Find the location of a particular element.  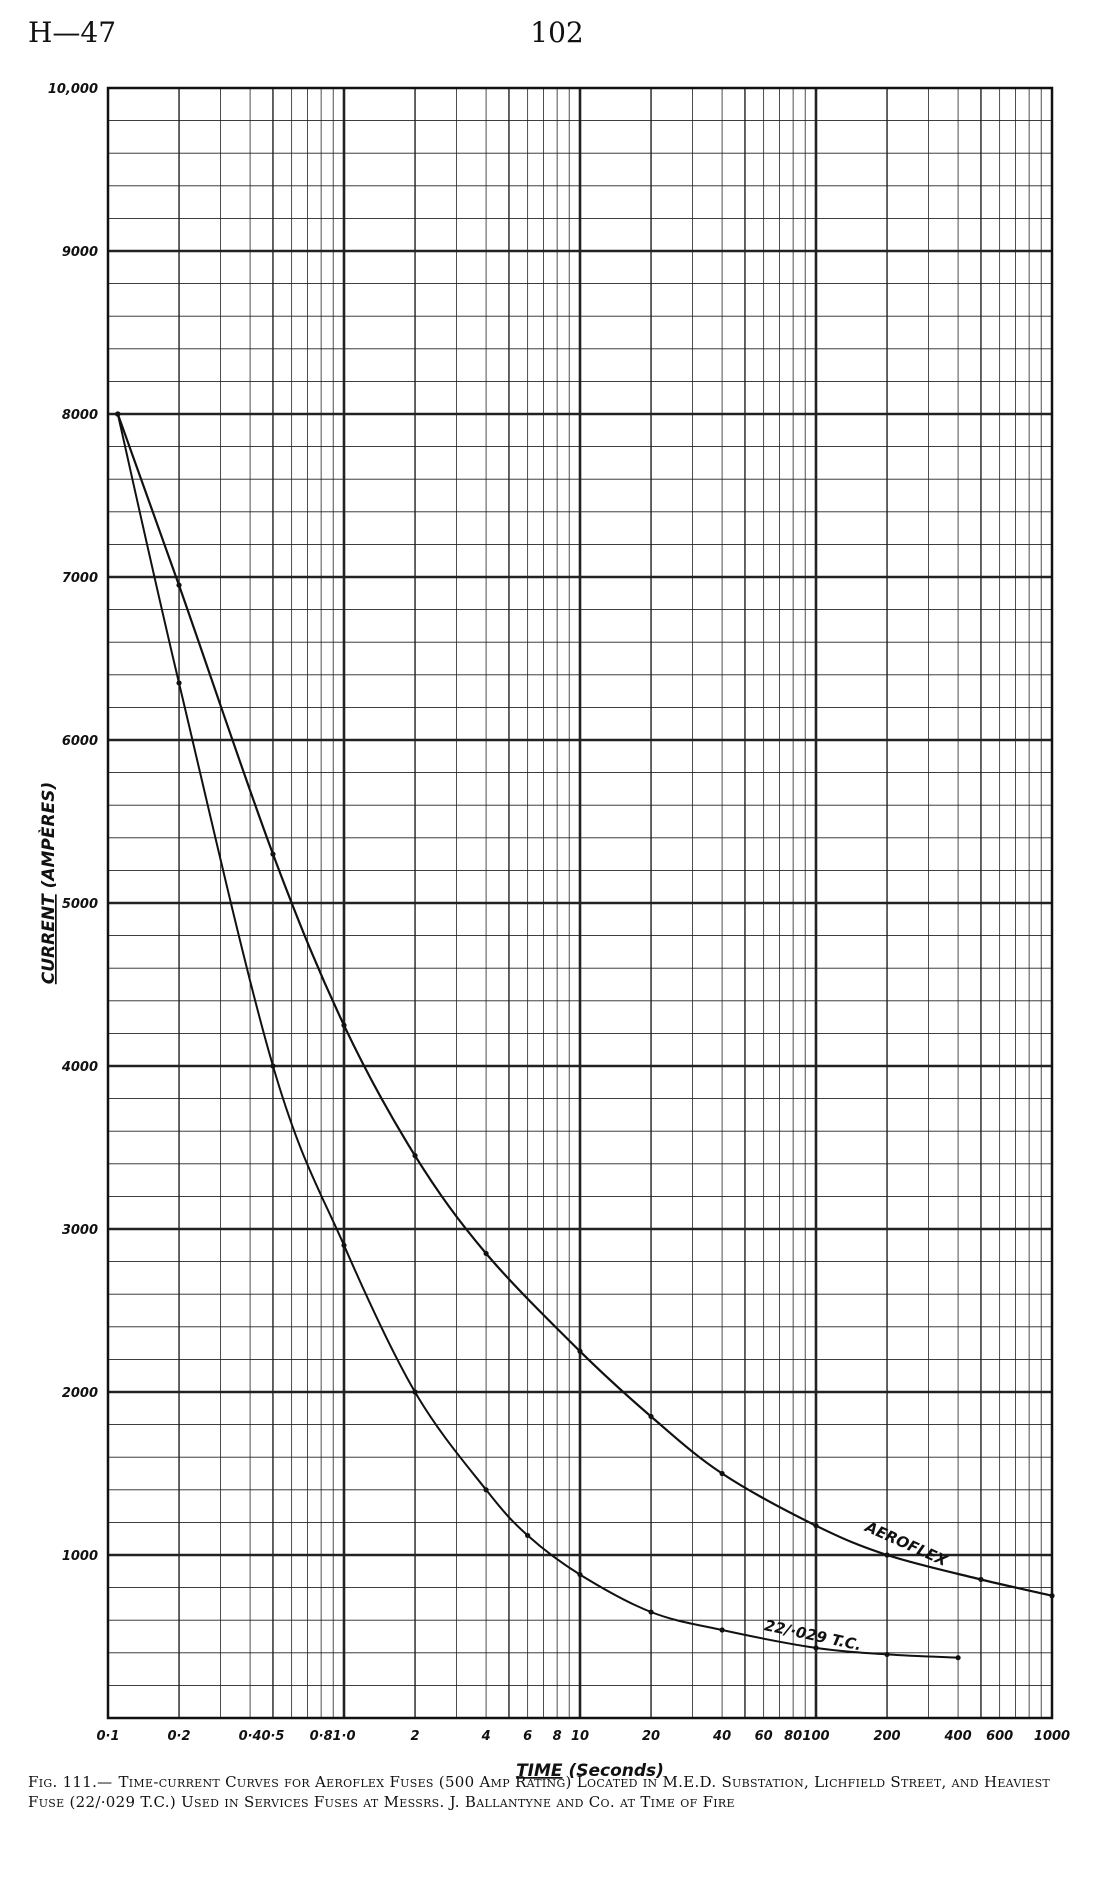

x-tick-label: 100 is located at coordinates (815, 1736).